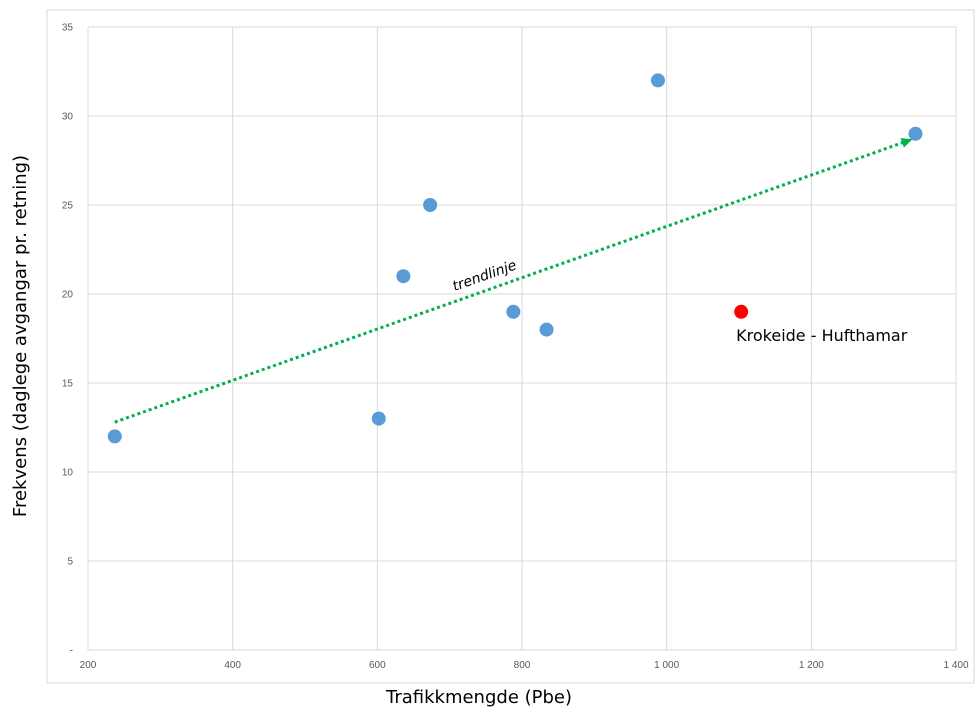 The height and width of the screenshot is (712, 978). Describe the element at coordinates (20, 336) in the screenshot. I see `y-axis-title: Frekvens (daglege avgangar pr. retning)` at that location.